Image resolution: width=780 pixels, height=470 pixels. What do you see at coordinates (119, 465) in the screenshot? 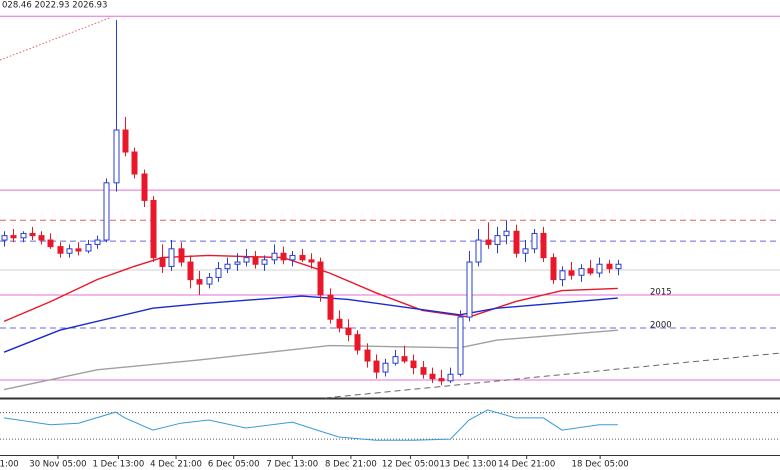
I see `x-tick-label: 1 Dec 13:00` at bounding box center [119, 465].